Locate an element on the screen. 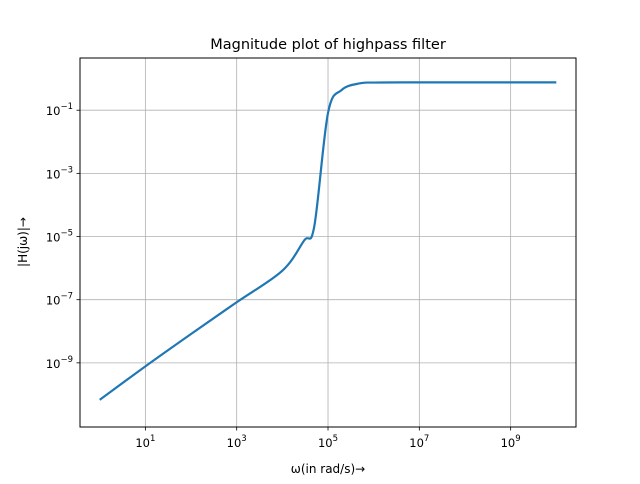 The height and width of the screenshot is (484, 640). chart-title: Magnitude plot of highpass filter is located at coordinates (328, 45).